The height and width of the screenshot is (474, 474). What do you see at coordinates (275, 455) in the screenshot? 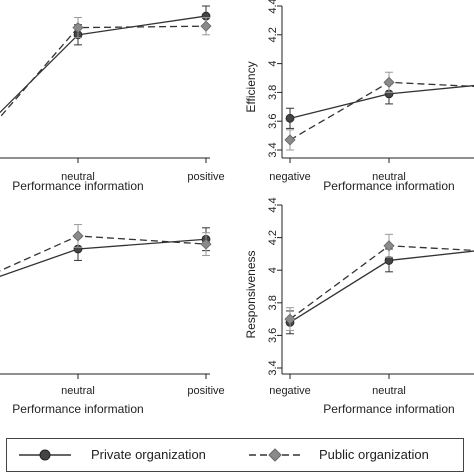
I see `public-legend-symbol` at bounding box center [275, 455].